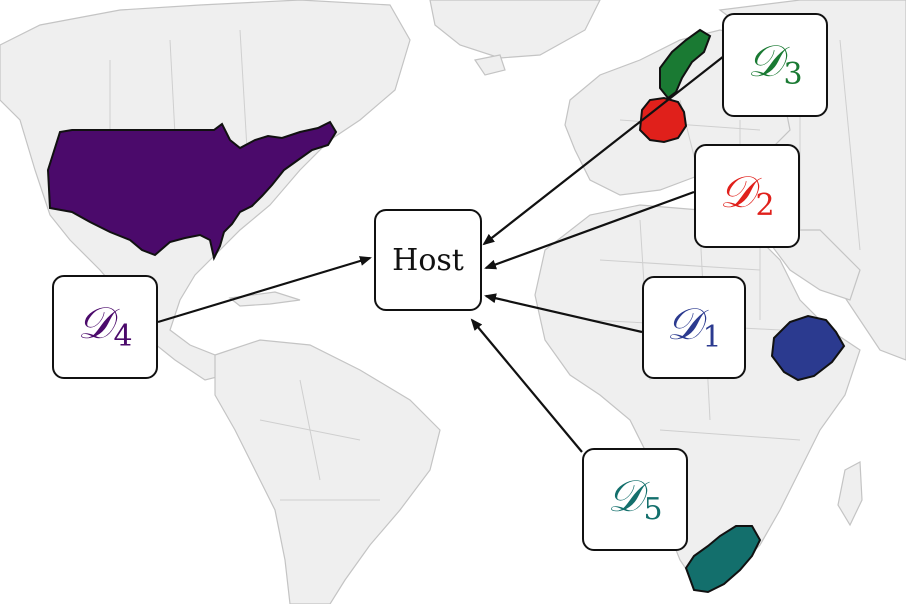 Image resolution: width=906 pixels, height=604 pixels. I want to click on caribbean-shape, so click(264, 299).